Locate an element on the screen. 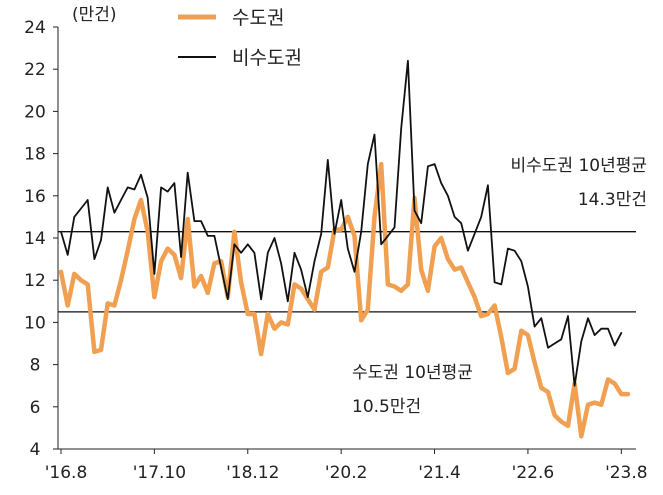  y-tick-label: 22 is located at coordinates (35, 70).